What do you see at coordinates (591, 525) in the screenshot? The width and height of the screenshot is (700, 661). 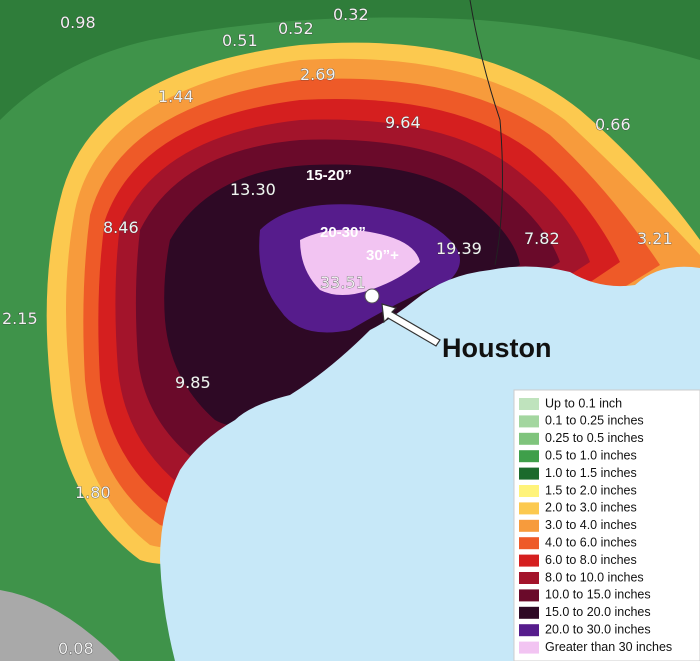 I see `legend-label: 3.0 to 4.0 inches` at bounding box center [591, 525].